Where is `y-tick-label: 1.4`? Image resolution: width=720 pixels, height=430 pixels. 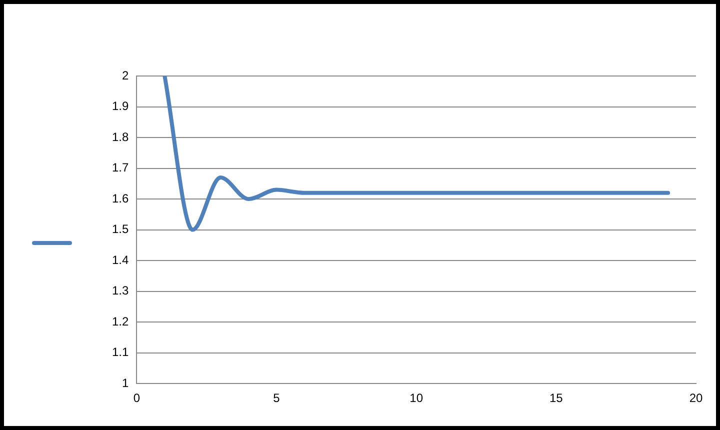 y-tick-label: 1.4 is located at coordinates (120, 259).